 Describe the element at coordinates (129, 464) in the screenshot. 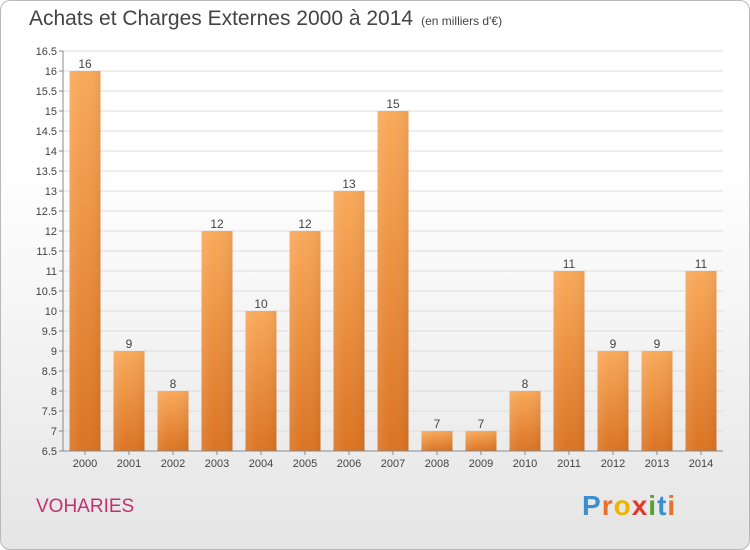

I see `x-tick-label-2001: 2001` at that location.